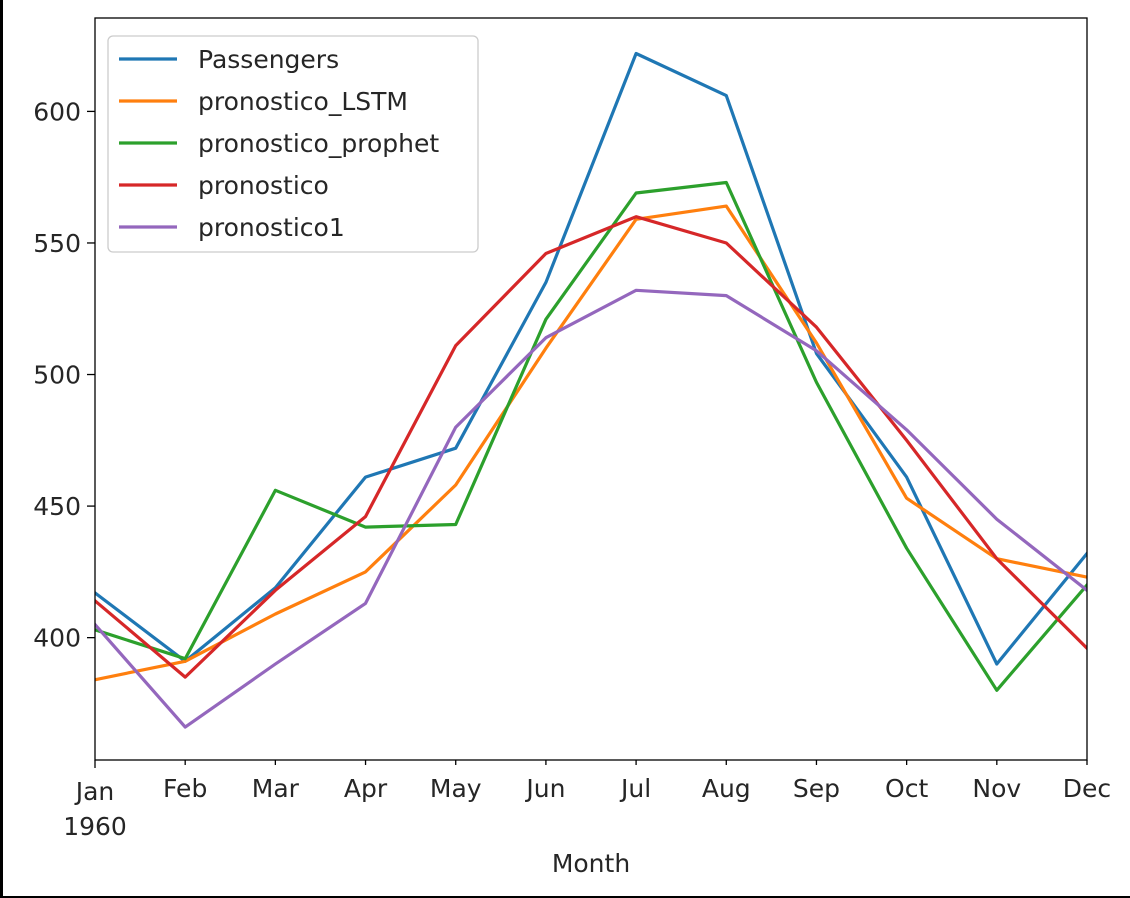 The image size is (1130, 898). Describe the element at coordinates (185, 788) in the screenshot. I see `x-tick-label: Feb` at that location.